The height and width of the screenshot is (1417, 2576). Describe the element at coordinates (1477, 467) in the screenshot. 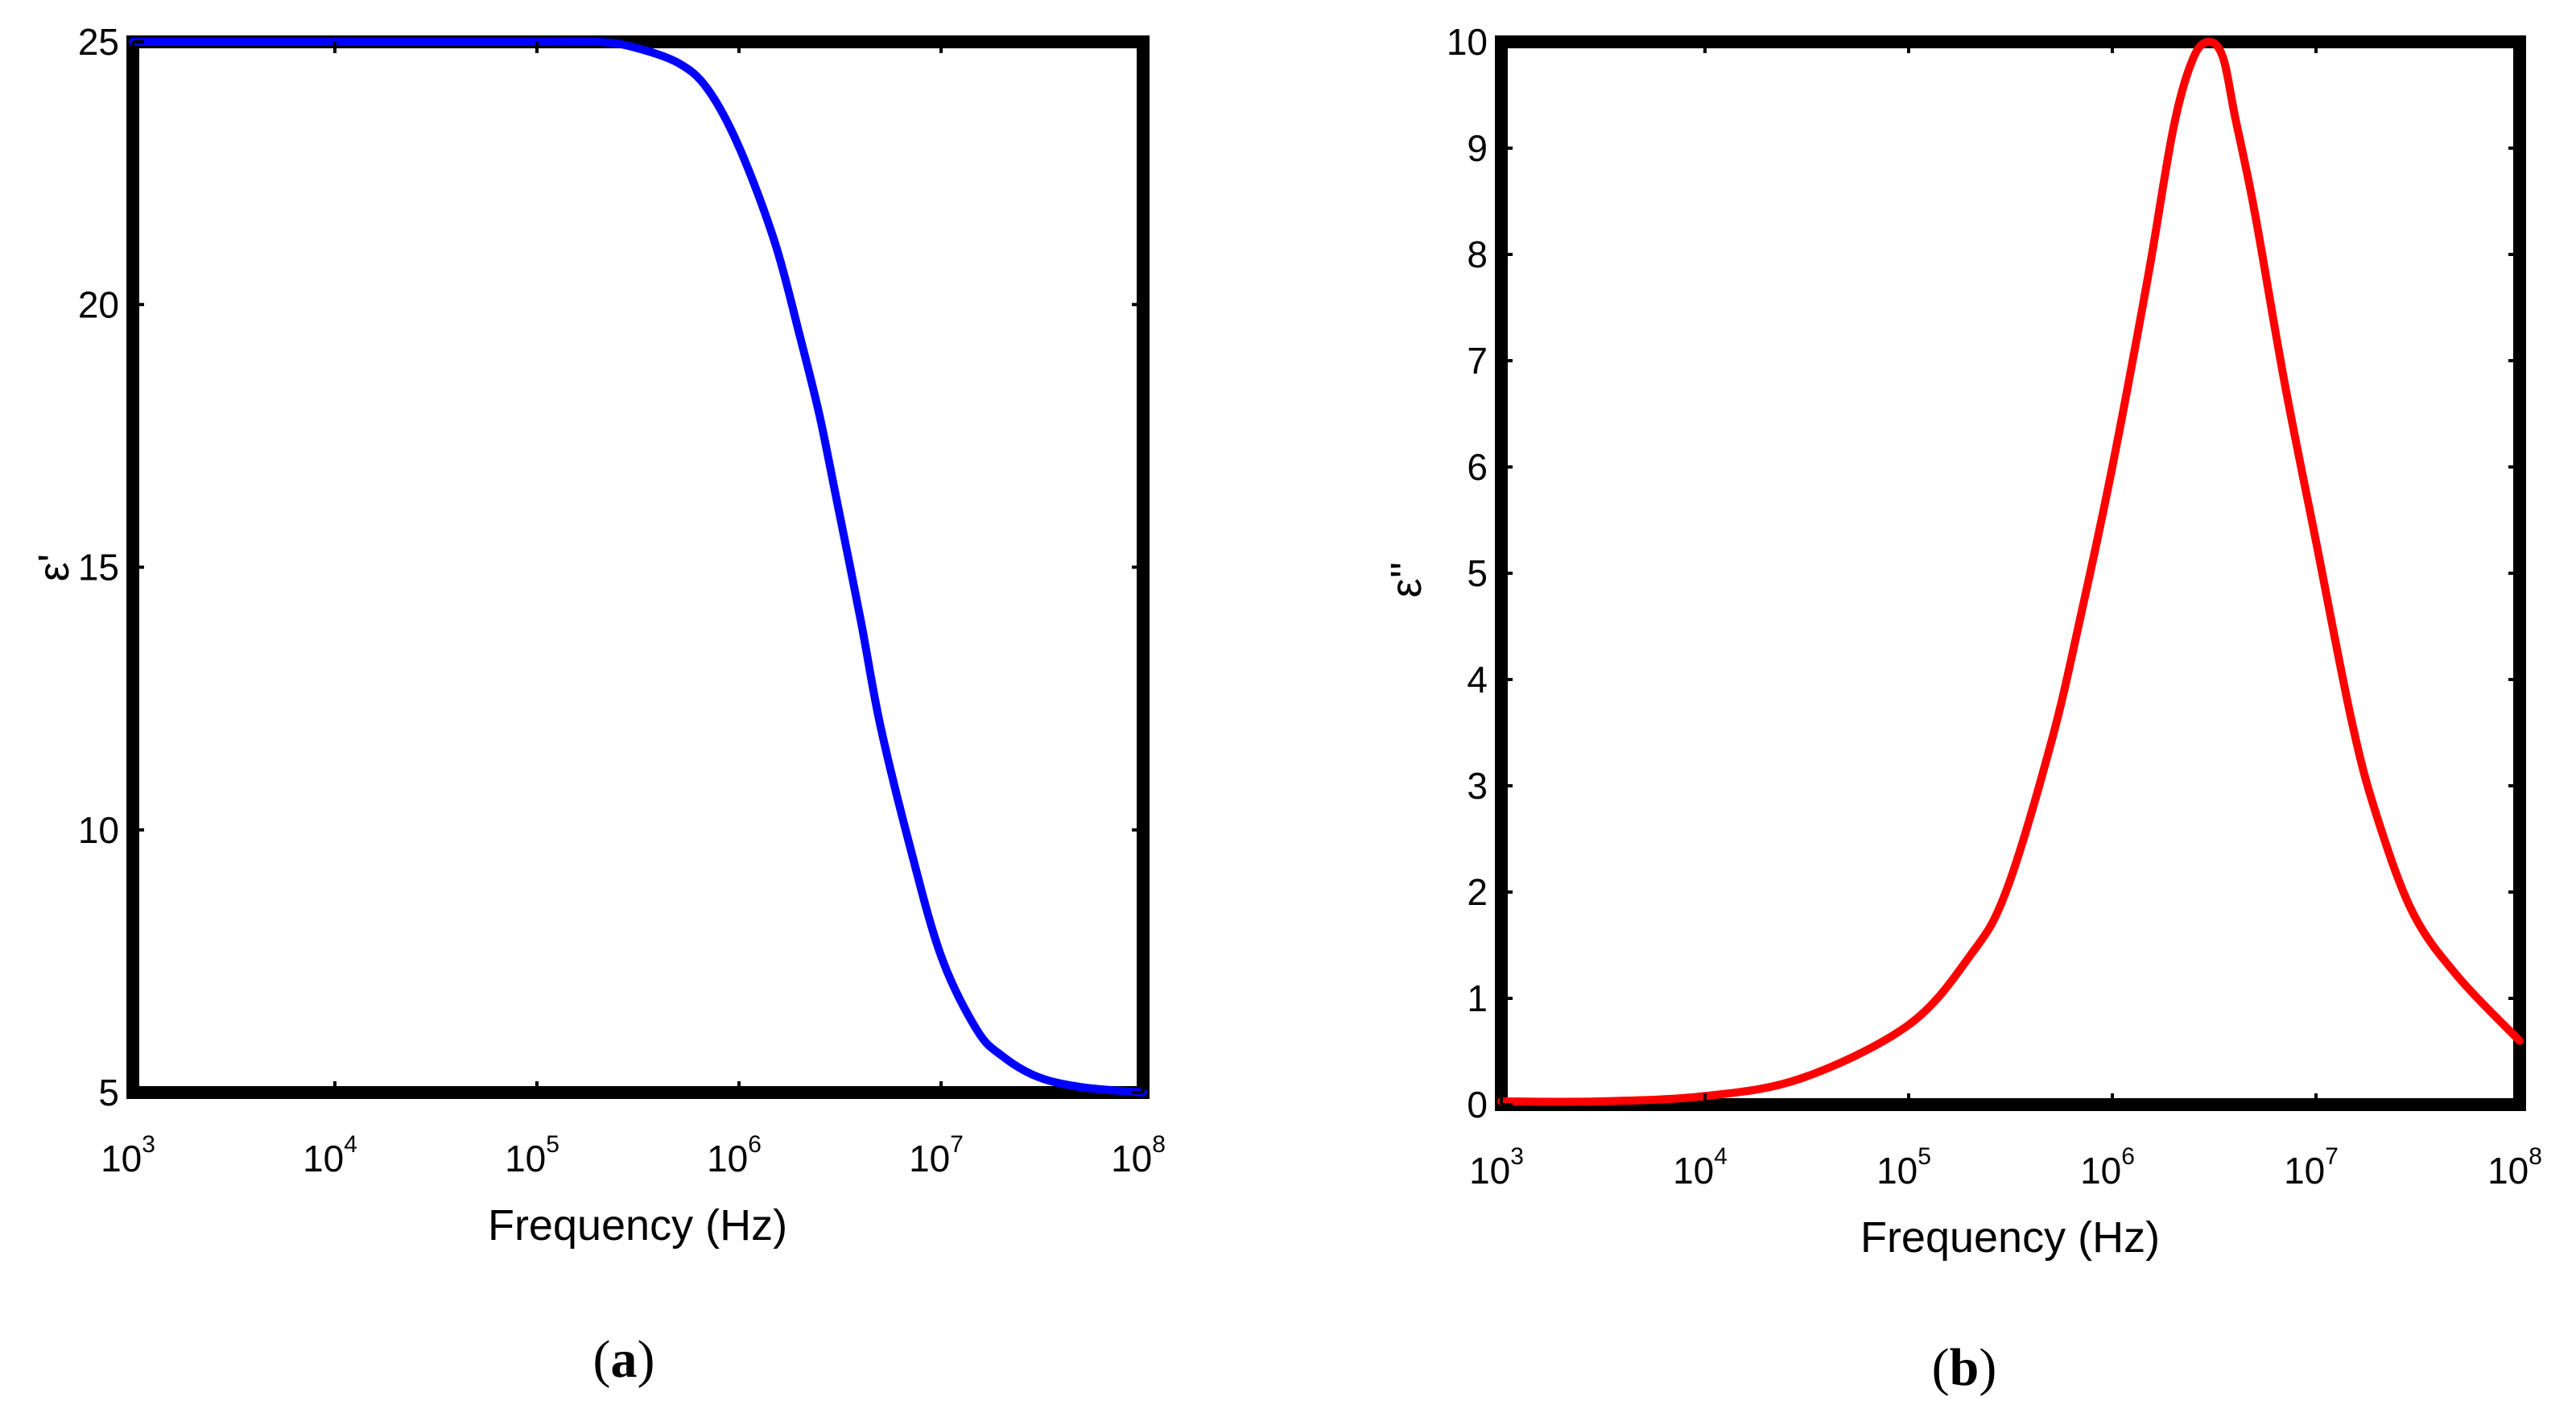

I see `y-tick-label: 6` at that location.